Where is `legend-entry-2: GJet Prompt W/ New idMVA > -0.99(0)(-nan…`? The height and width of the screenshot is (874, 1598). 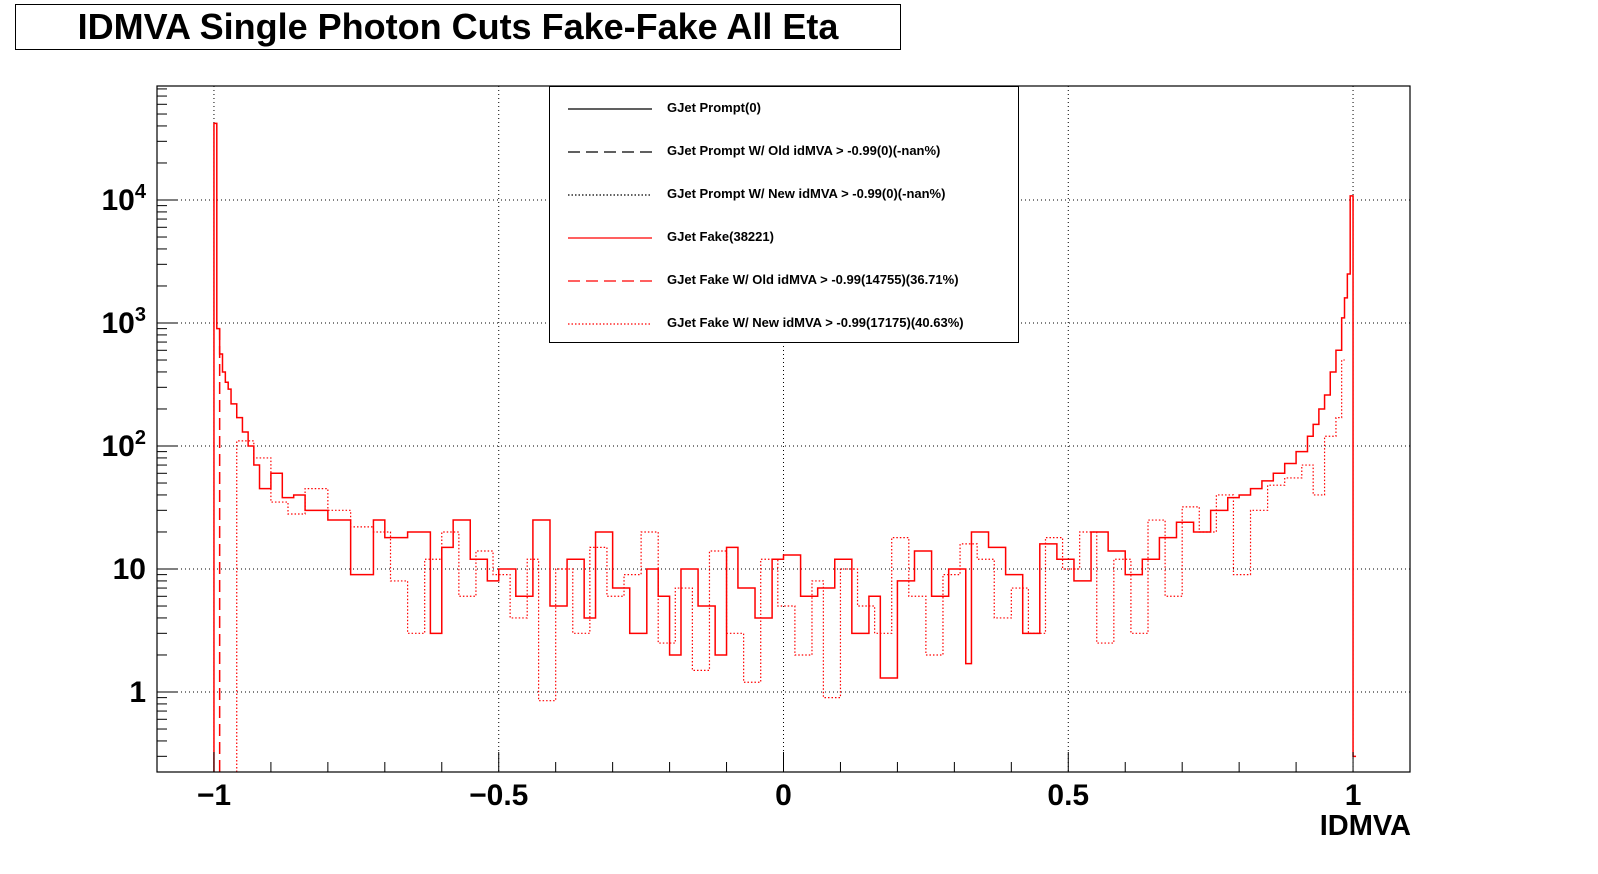 legend-entry-2: GJet Prompt W/ New idMVA > -0.99(0)(-nan… is located at coordinates (784, 195).